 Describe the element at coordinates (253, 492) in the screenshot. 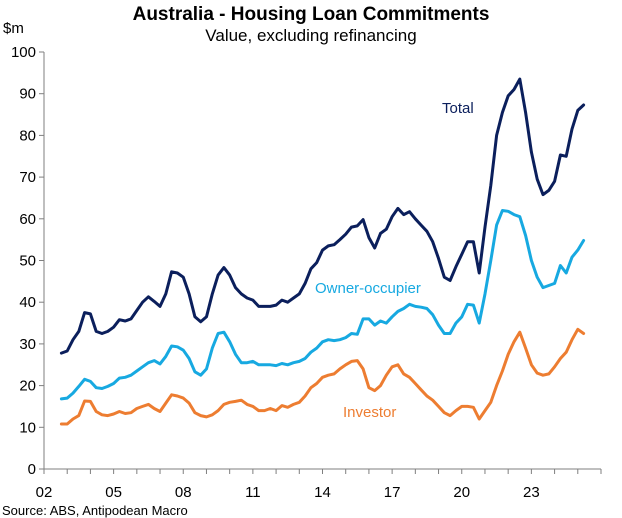

I see `x-tick-label: 11` at that location.